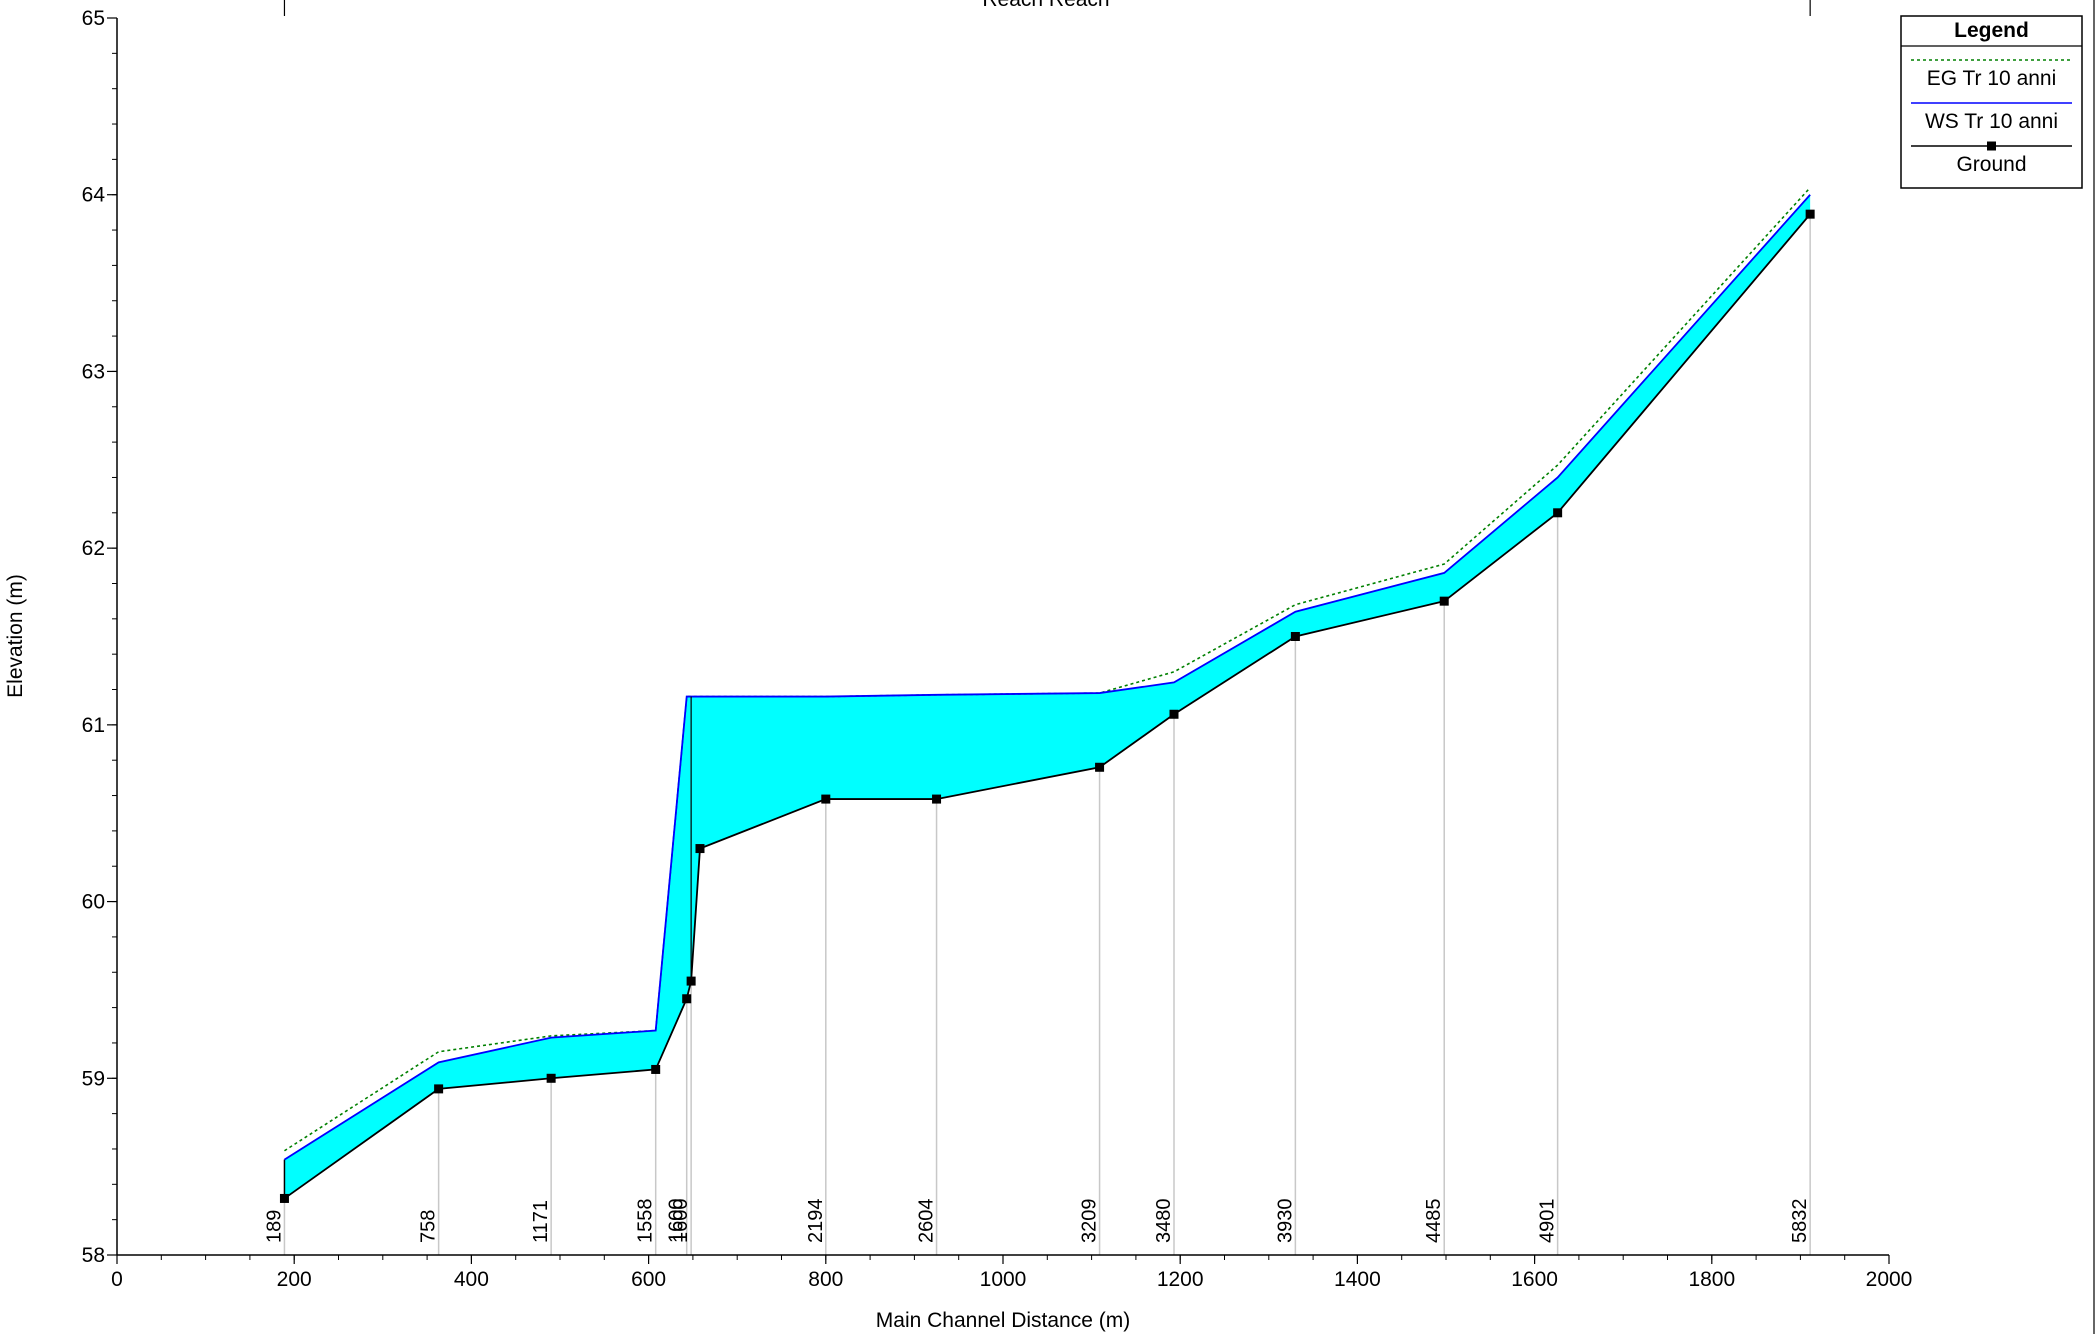 The height and width of the screenshot is (1339, 2096). Describe the element at coordinates (1434, 1221) in the screenshot. I see `station-label: 4485` at that location.